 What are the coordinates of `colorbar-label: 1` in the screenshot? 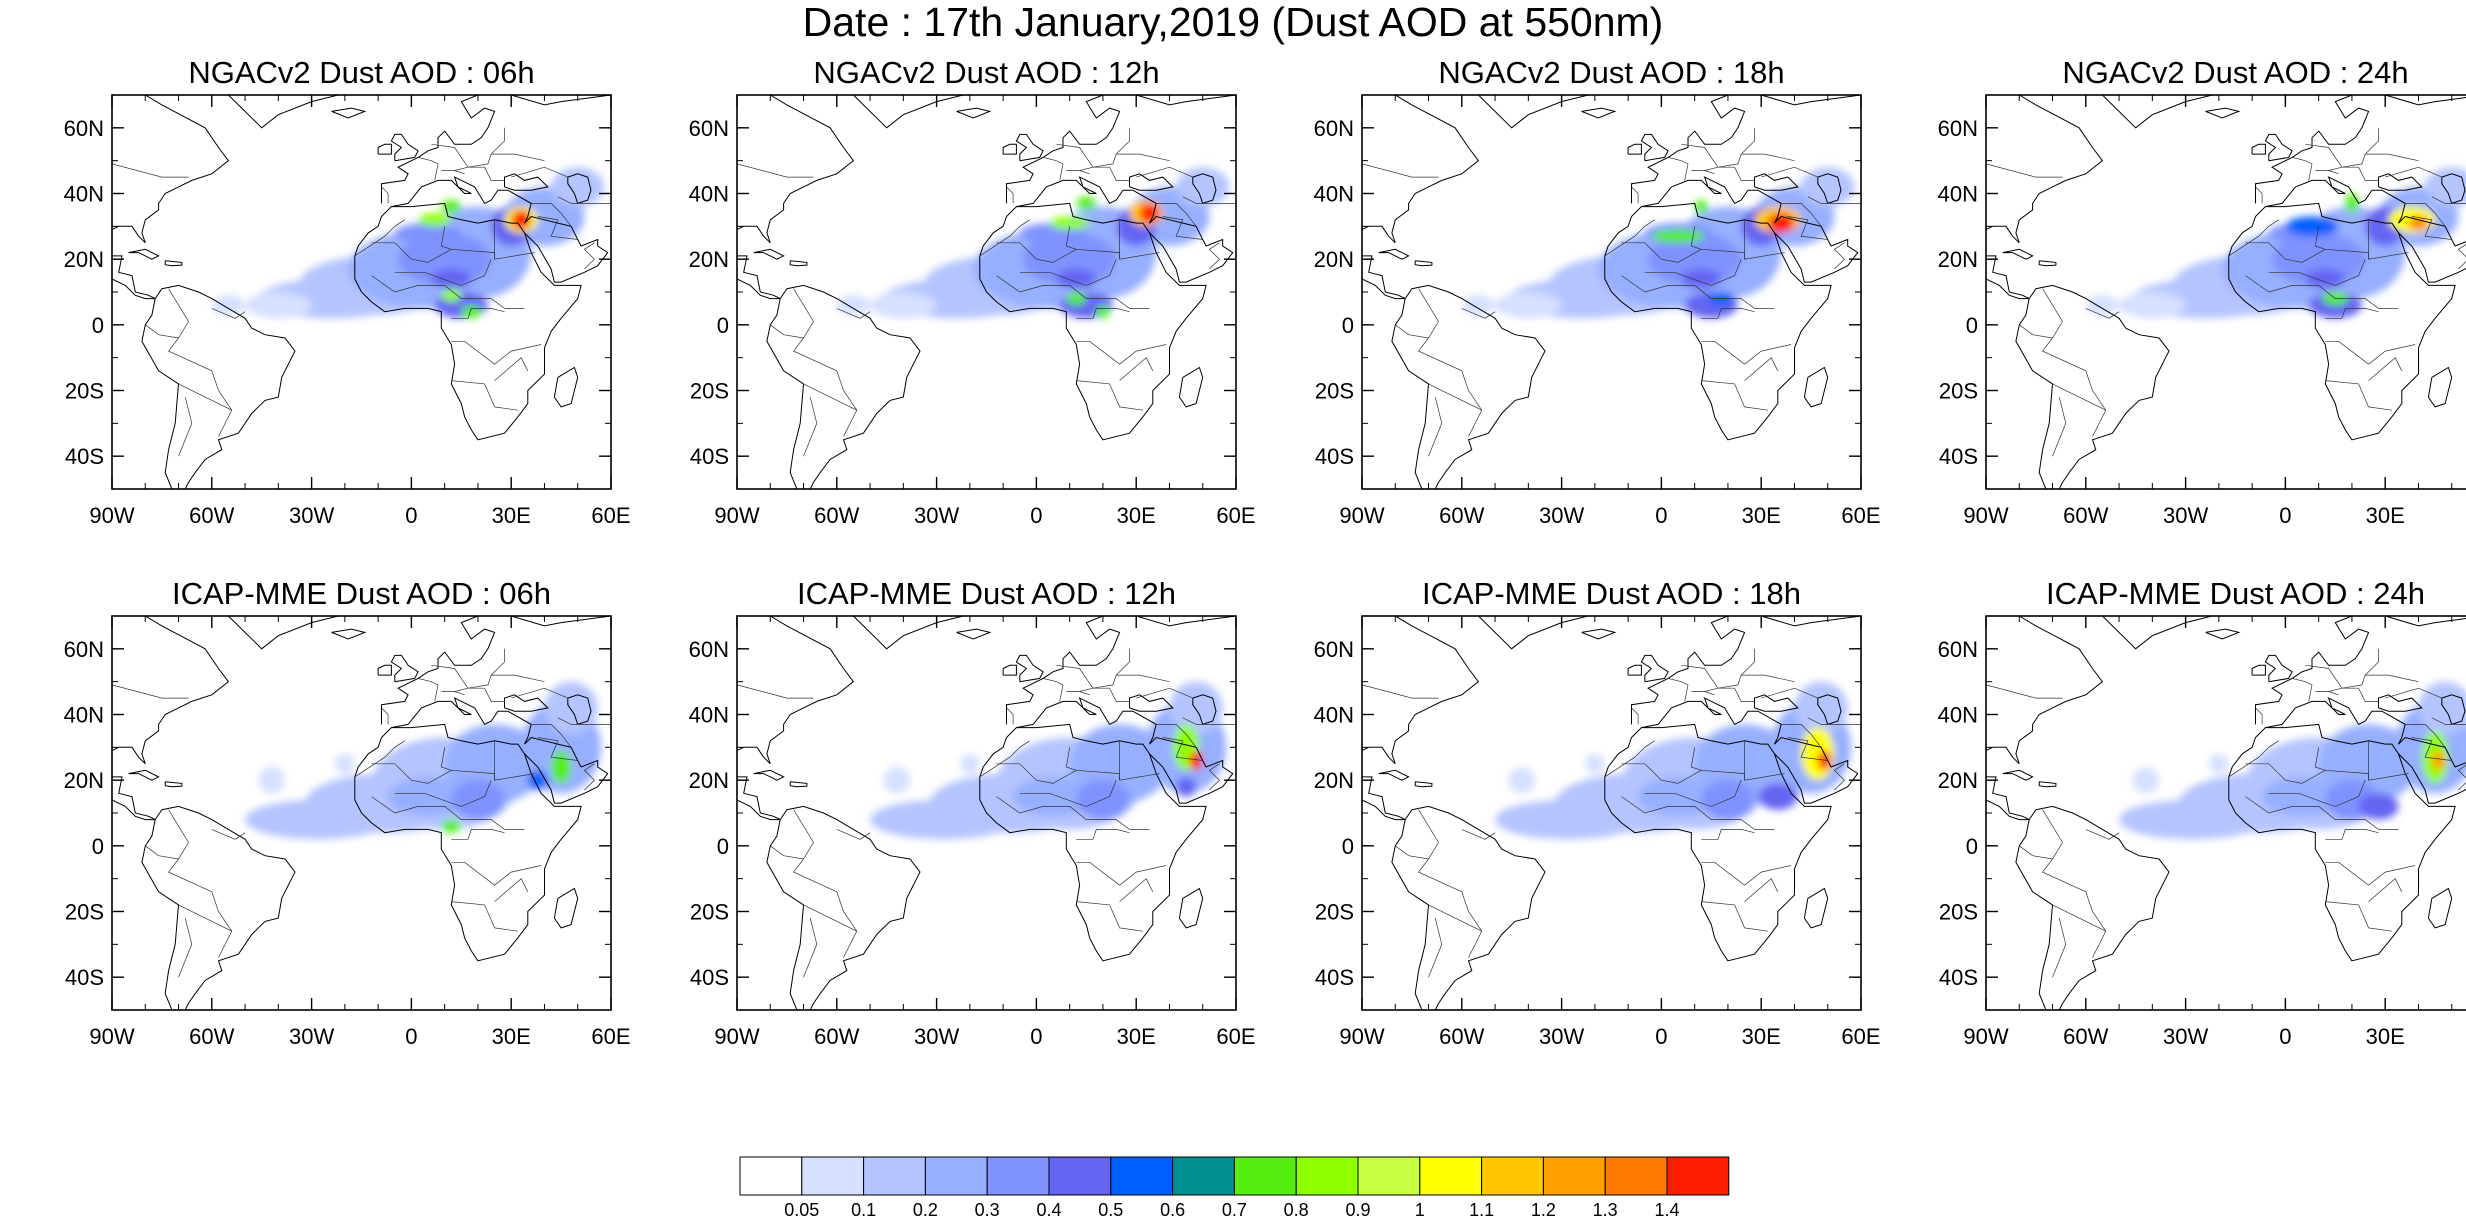 It's located at (1420, 1208).